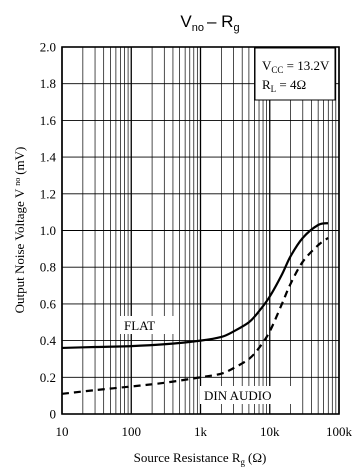  What do you see at coordinates (339, 431) in the screenshot?
I see `x-tick-label: 100k` at bounding box center [339, 431].